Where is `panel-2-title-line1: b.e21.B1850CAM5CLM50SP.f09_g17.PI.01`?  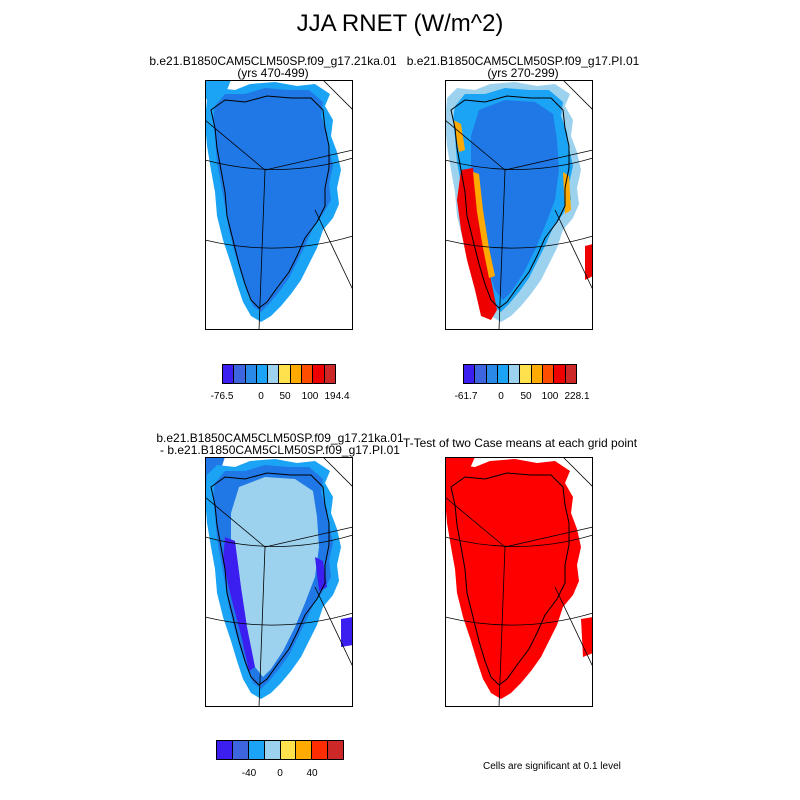 panel-2-title-line1: b.e21.B1850CAM5CLM50SP.f09_g17.PI.01 is located at coordinates (523, 61).